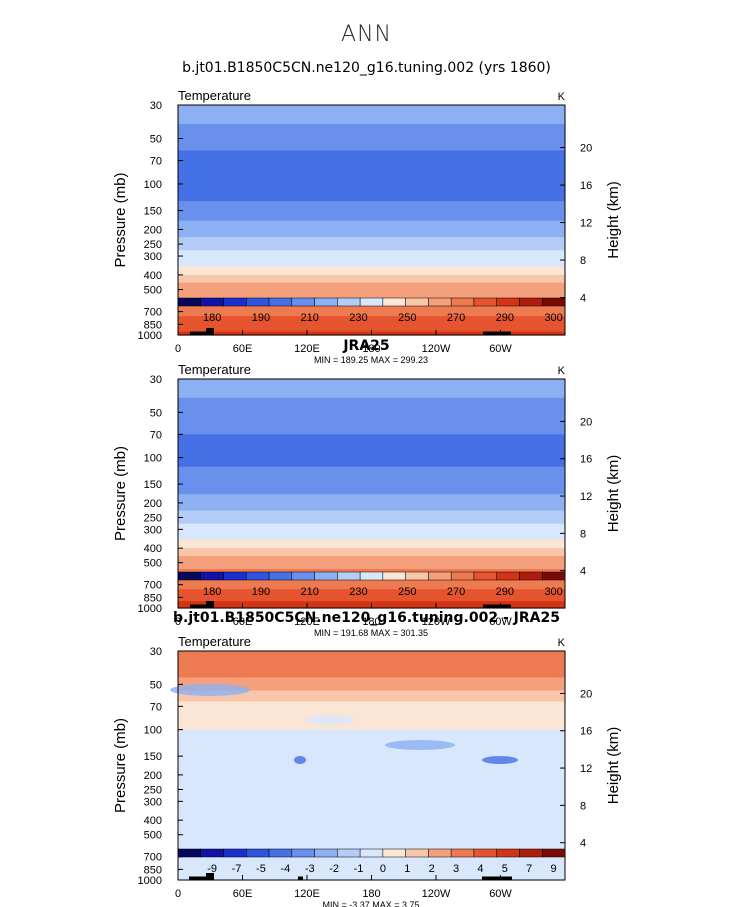  I want to click on panel-2-title: JRA25, so click(366, 346).